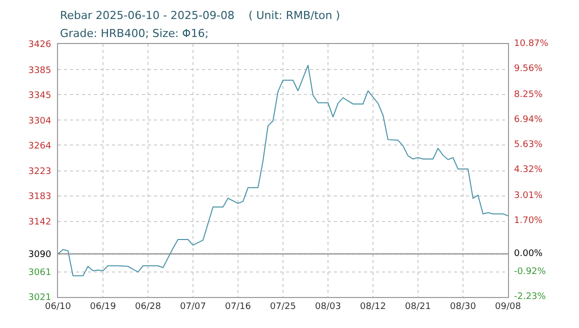 This screenshot has width=579, height=328. What do you see at coordinates (40, 171) in the screenshot?
I see `y-tick-label: 3223` at bounding box center [40, 171].